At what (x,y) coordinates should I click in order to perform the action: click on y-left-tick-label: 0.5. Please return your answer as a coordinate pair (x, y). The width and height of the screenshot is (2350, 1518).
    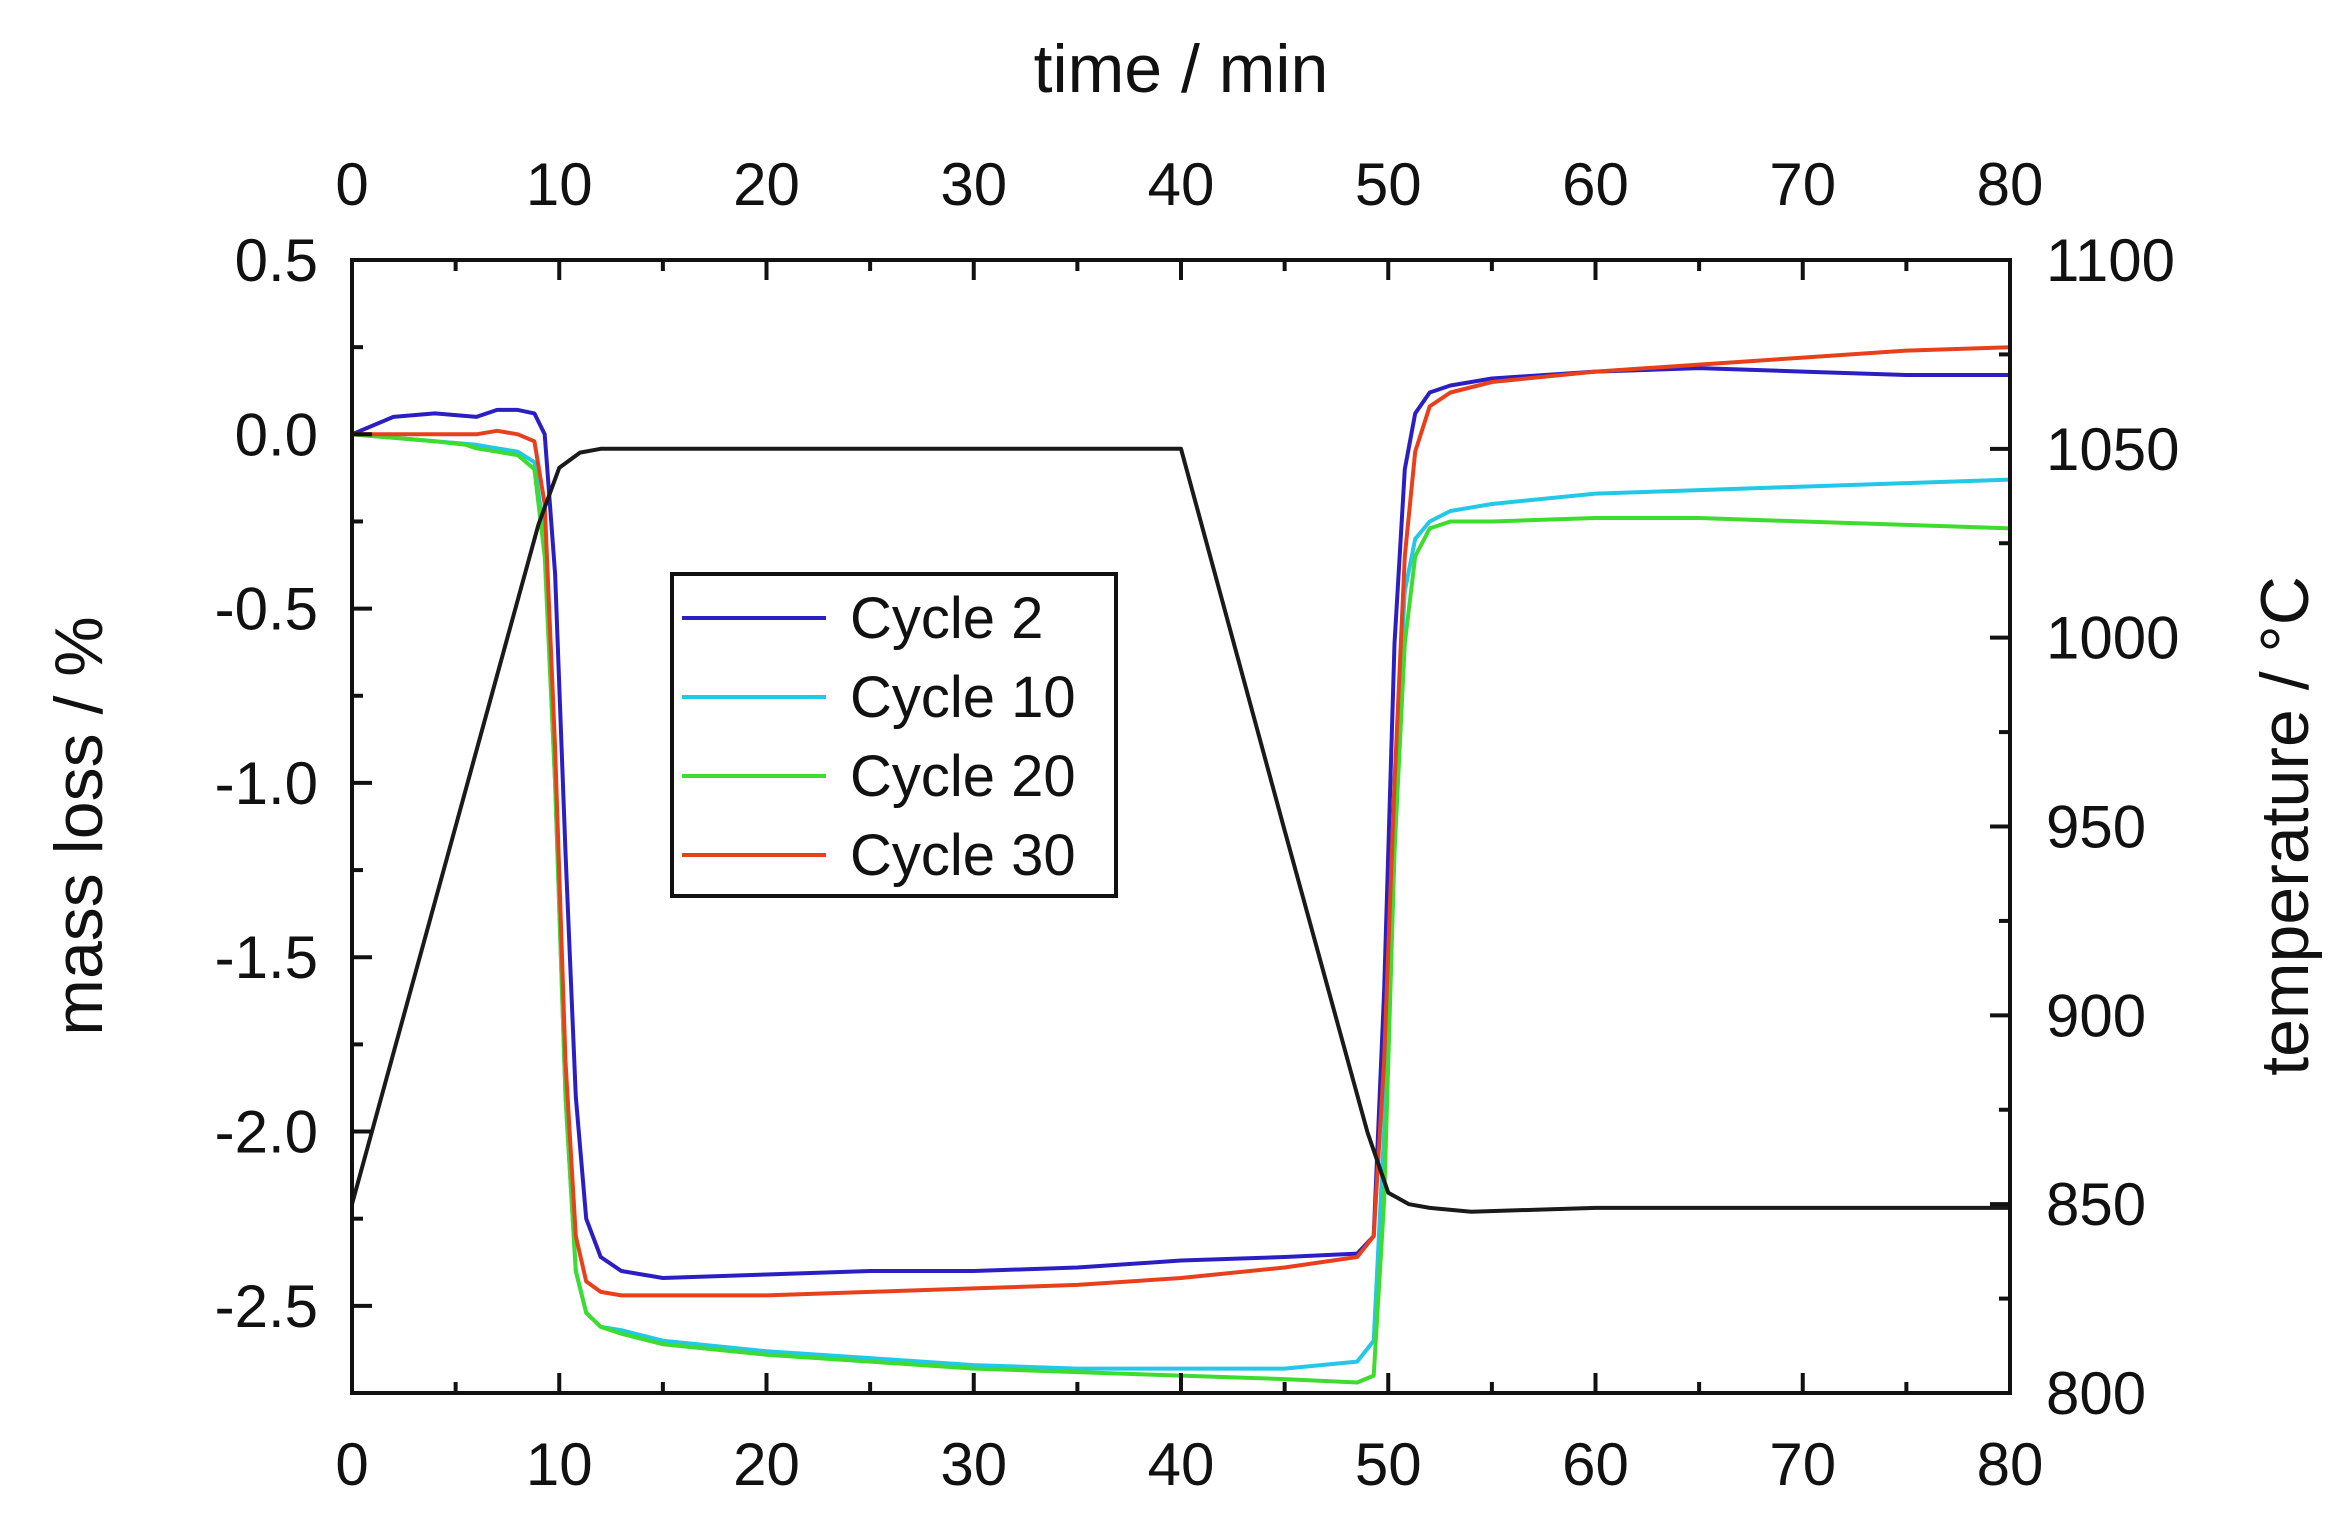
    Looking at the image, I should click on (276, 260).